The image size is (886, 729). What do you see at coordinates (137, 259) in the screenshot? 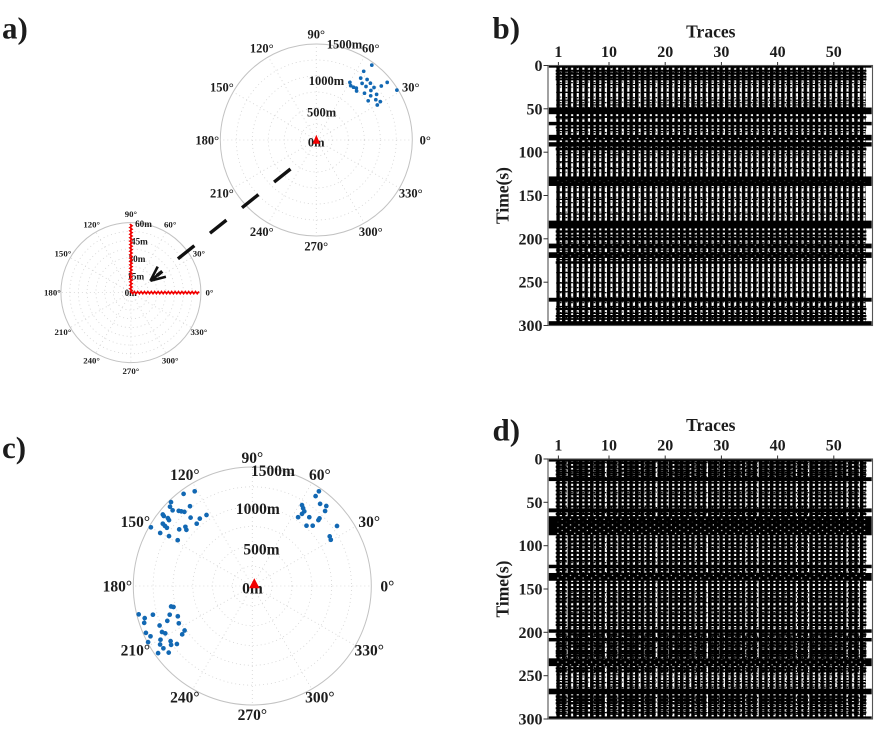
I see `svg-text: 30m` at bounding box center [137, 259].